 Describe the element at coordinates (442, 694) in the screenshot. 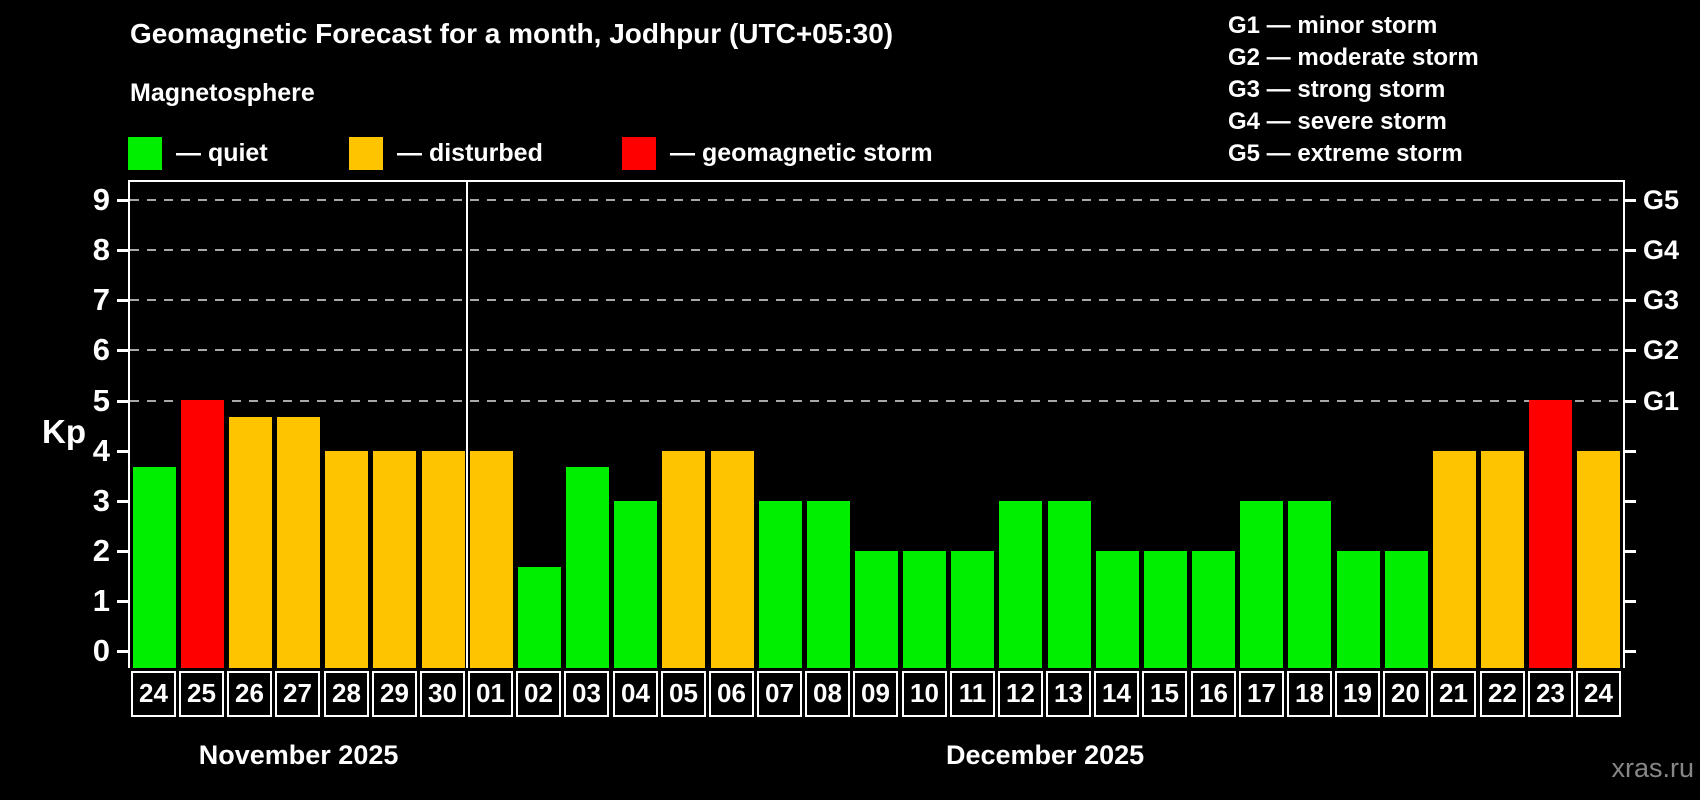

I see `day-label-nov-30: 30` at that location.